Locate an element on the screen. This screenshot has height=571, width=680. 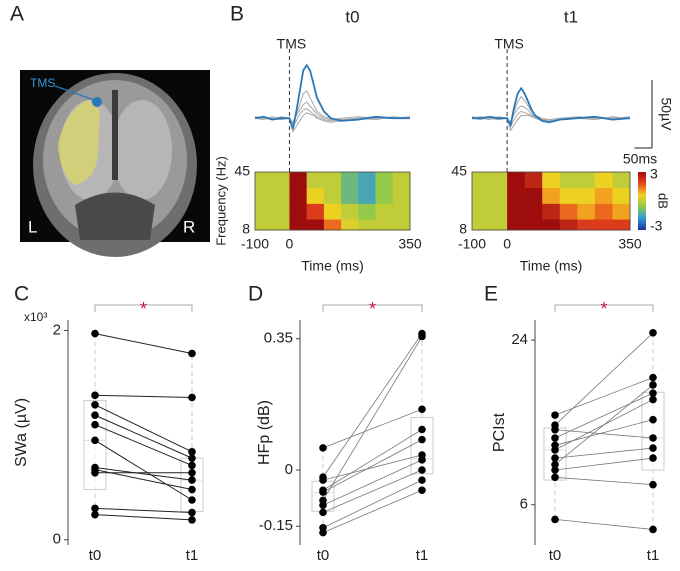
side-label: R is located at coordinates (189, 226).